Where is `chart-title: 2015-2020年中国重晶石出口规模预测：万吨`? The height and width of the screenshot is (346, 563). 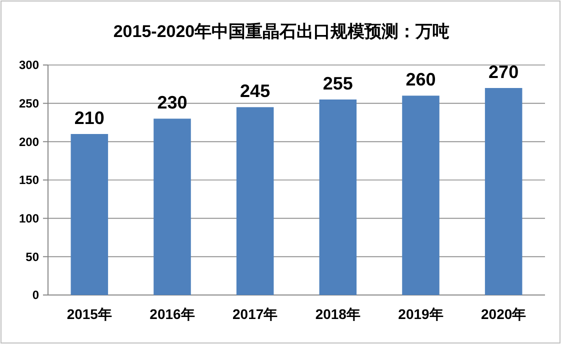 chart-title: 2015-2020年中国重晶石出口规模预测：万吨 is located at coordinates (281, 31).